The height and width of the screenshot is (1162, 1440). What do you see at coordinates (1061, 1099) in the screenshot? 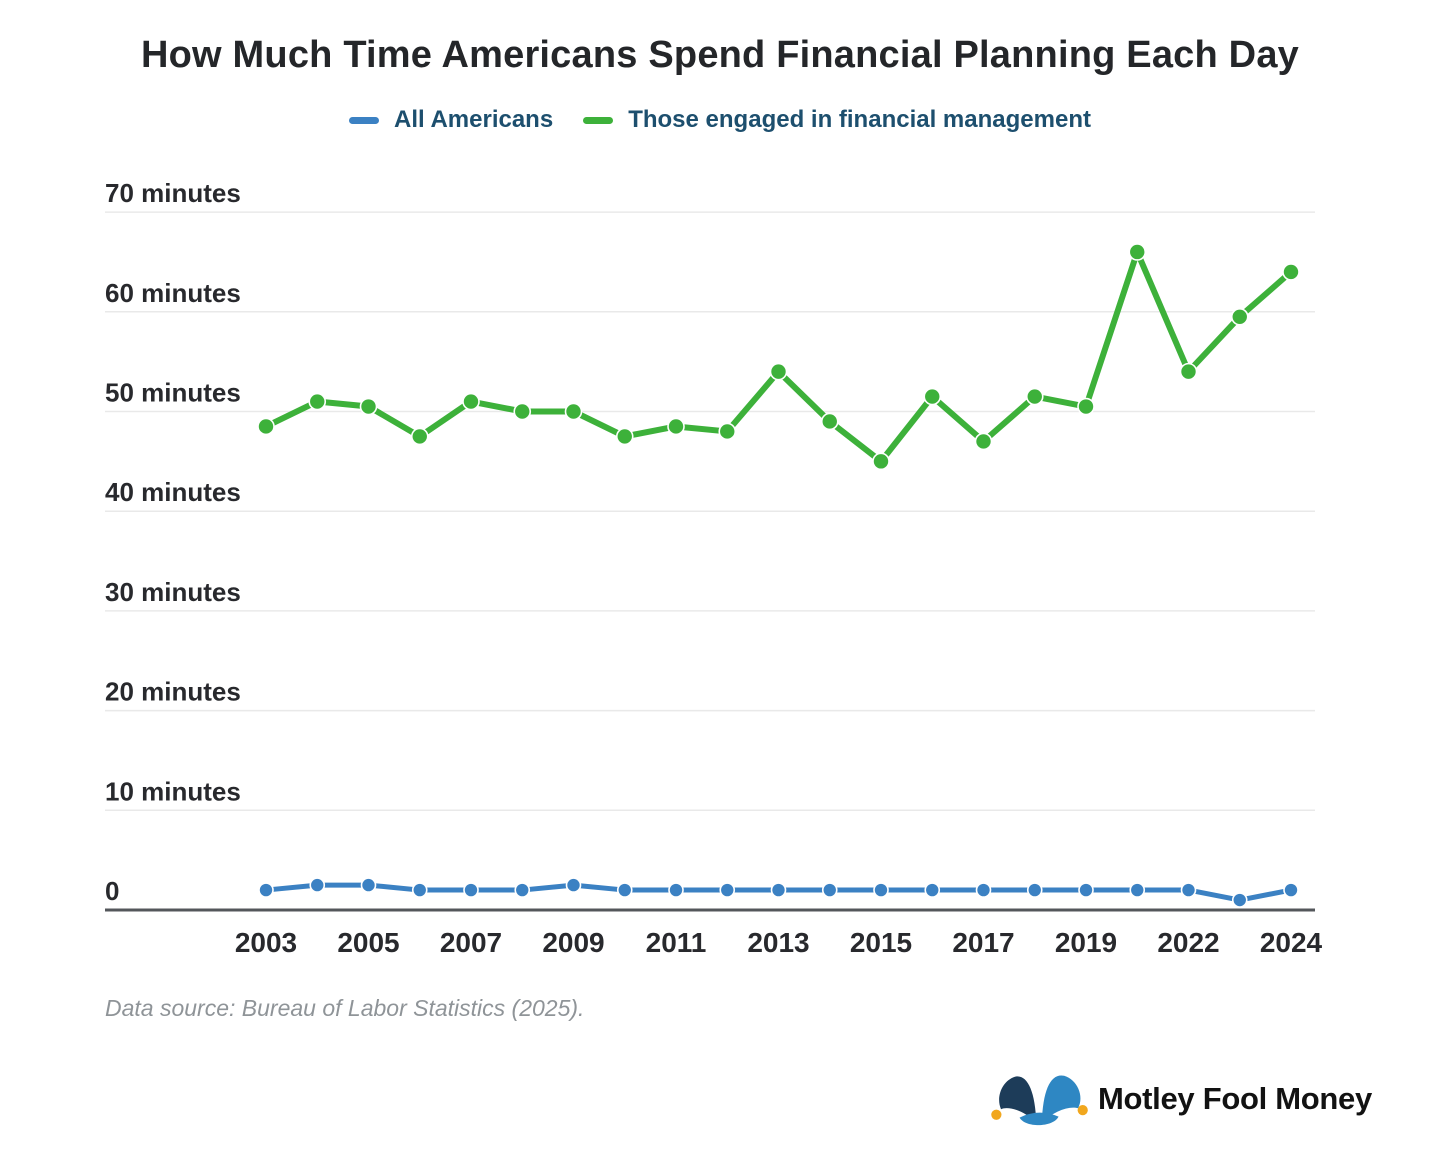
I see `hat-right-lobe` at bounding box center [1061, 1099].